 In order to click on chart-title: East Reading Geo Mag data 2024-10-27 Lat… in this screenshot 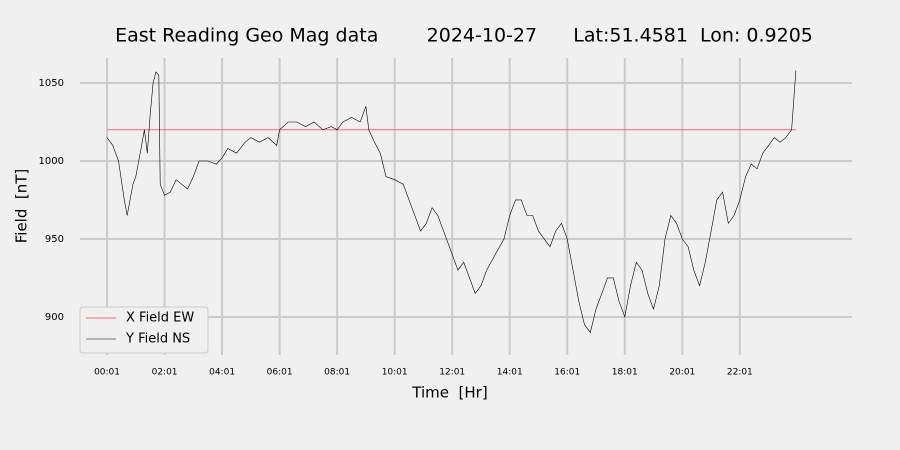, I will do `click(464, 36)`.